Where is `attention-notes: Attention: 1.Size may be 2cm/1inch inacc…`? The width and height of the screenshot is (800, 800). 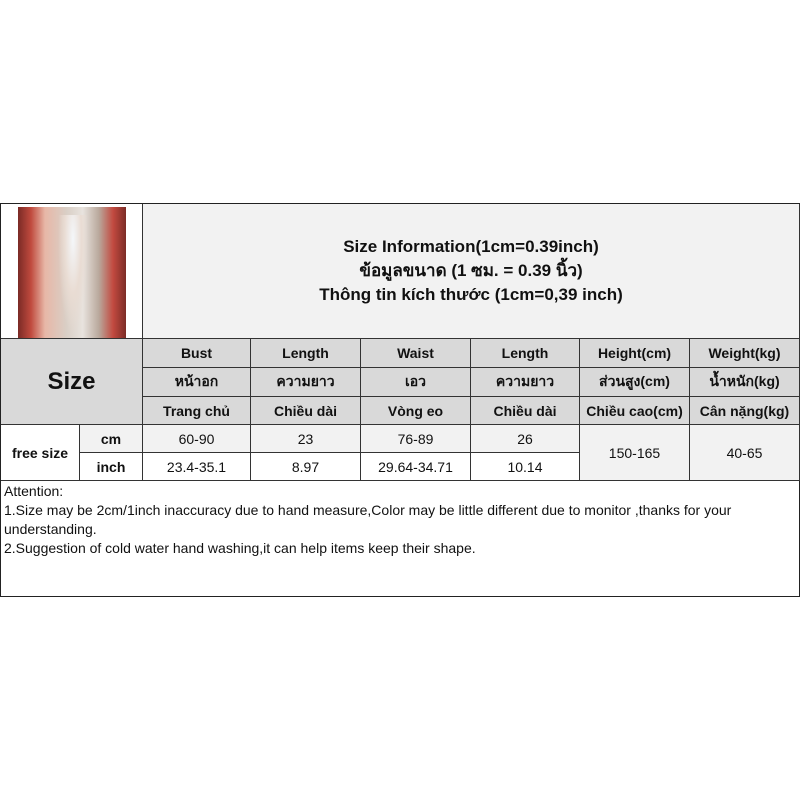
attention-notes: Attention: 1.Size may be 2cm/1inch inacc… is located at coordinates (399, 520).